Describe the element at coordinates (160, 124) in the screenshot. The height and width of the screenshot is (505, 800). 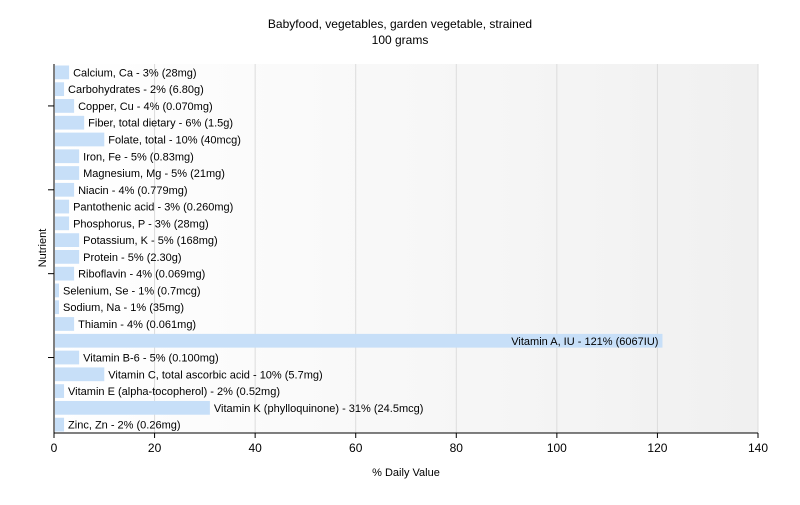
I see `data-label: Fiber, total dietary - 6% (1.5g)` at that location.